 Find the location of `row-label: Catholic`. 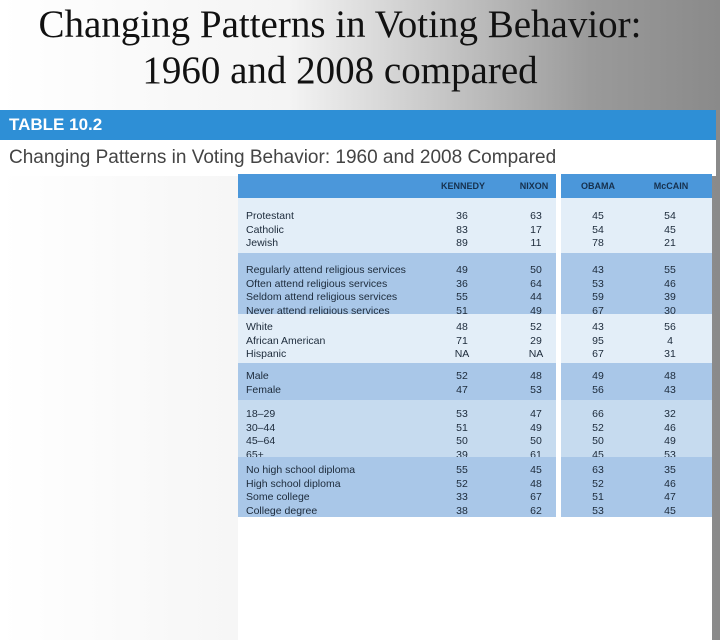

row-label: Catholic is located at coordinates (265, 229).